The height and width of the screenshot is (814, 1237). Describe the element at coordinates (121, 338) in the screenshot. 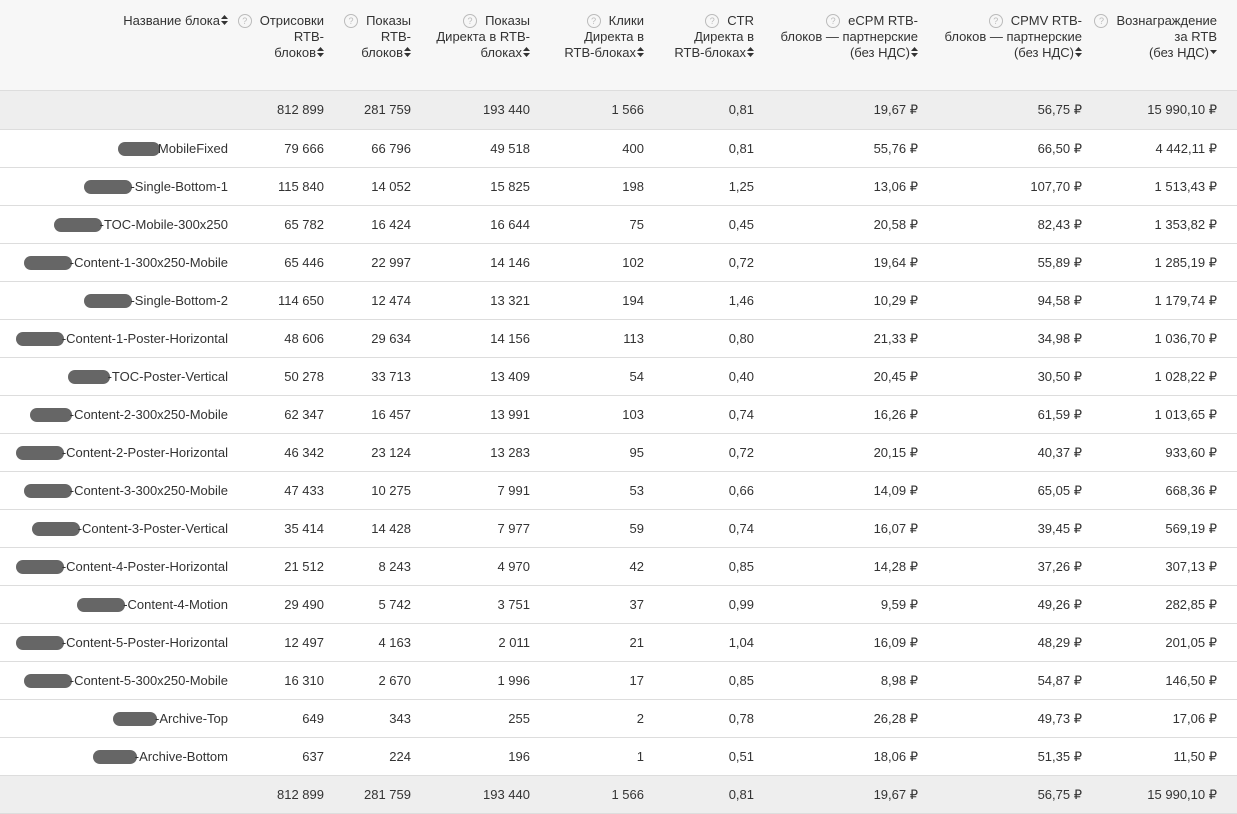

I see `block-name: -Content-1-Poster-Horizontal` at that location.